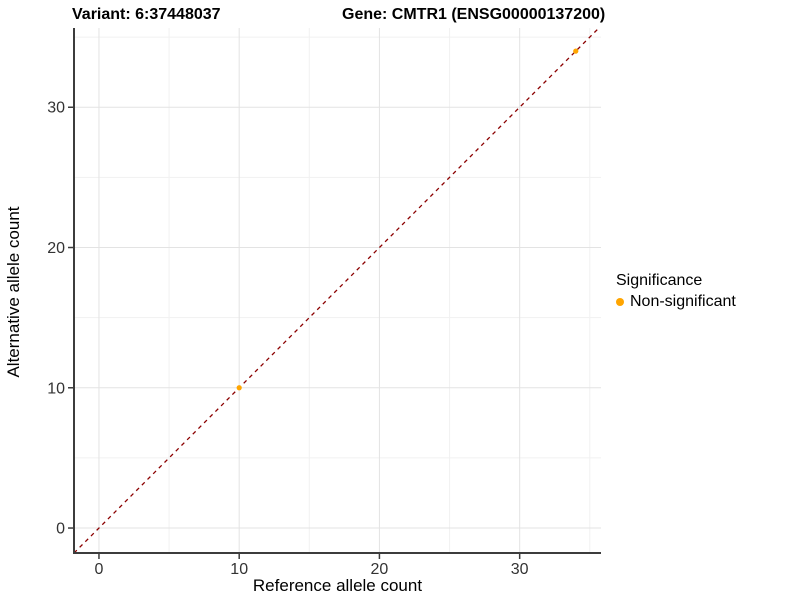 The image size is (800, 600). I want to click on legend-key-dot-icon, so click(620, 302).